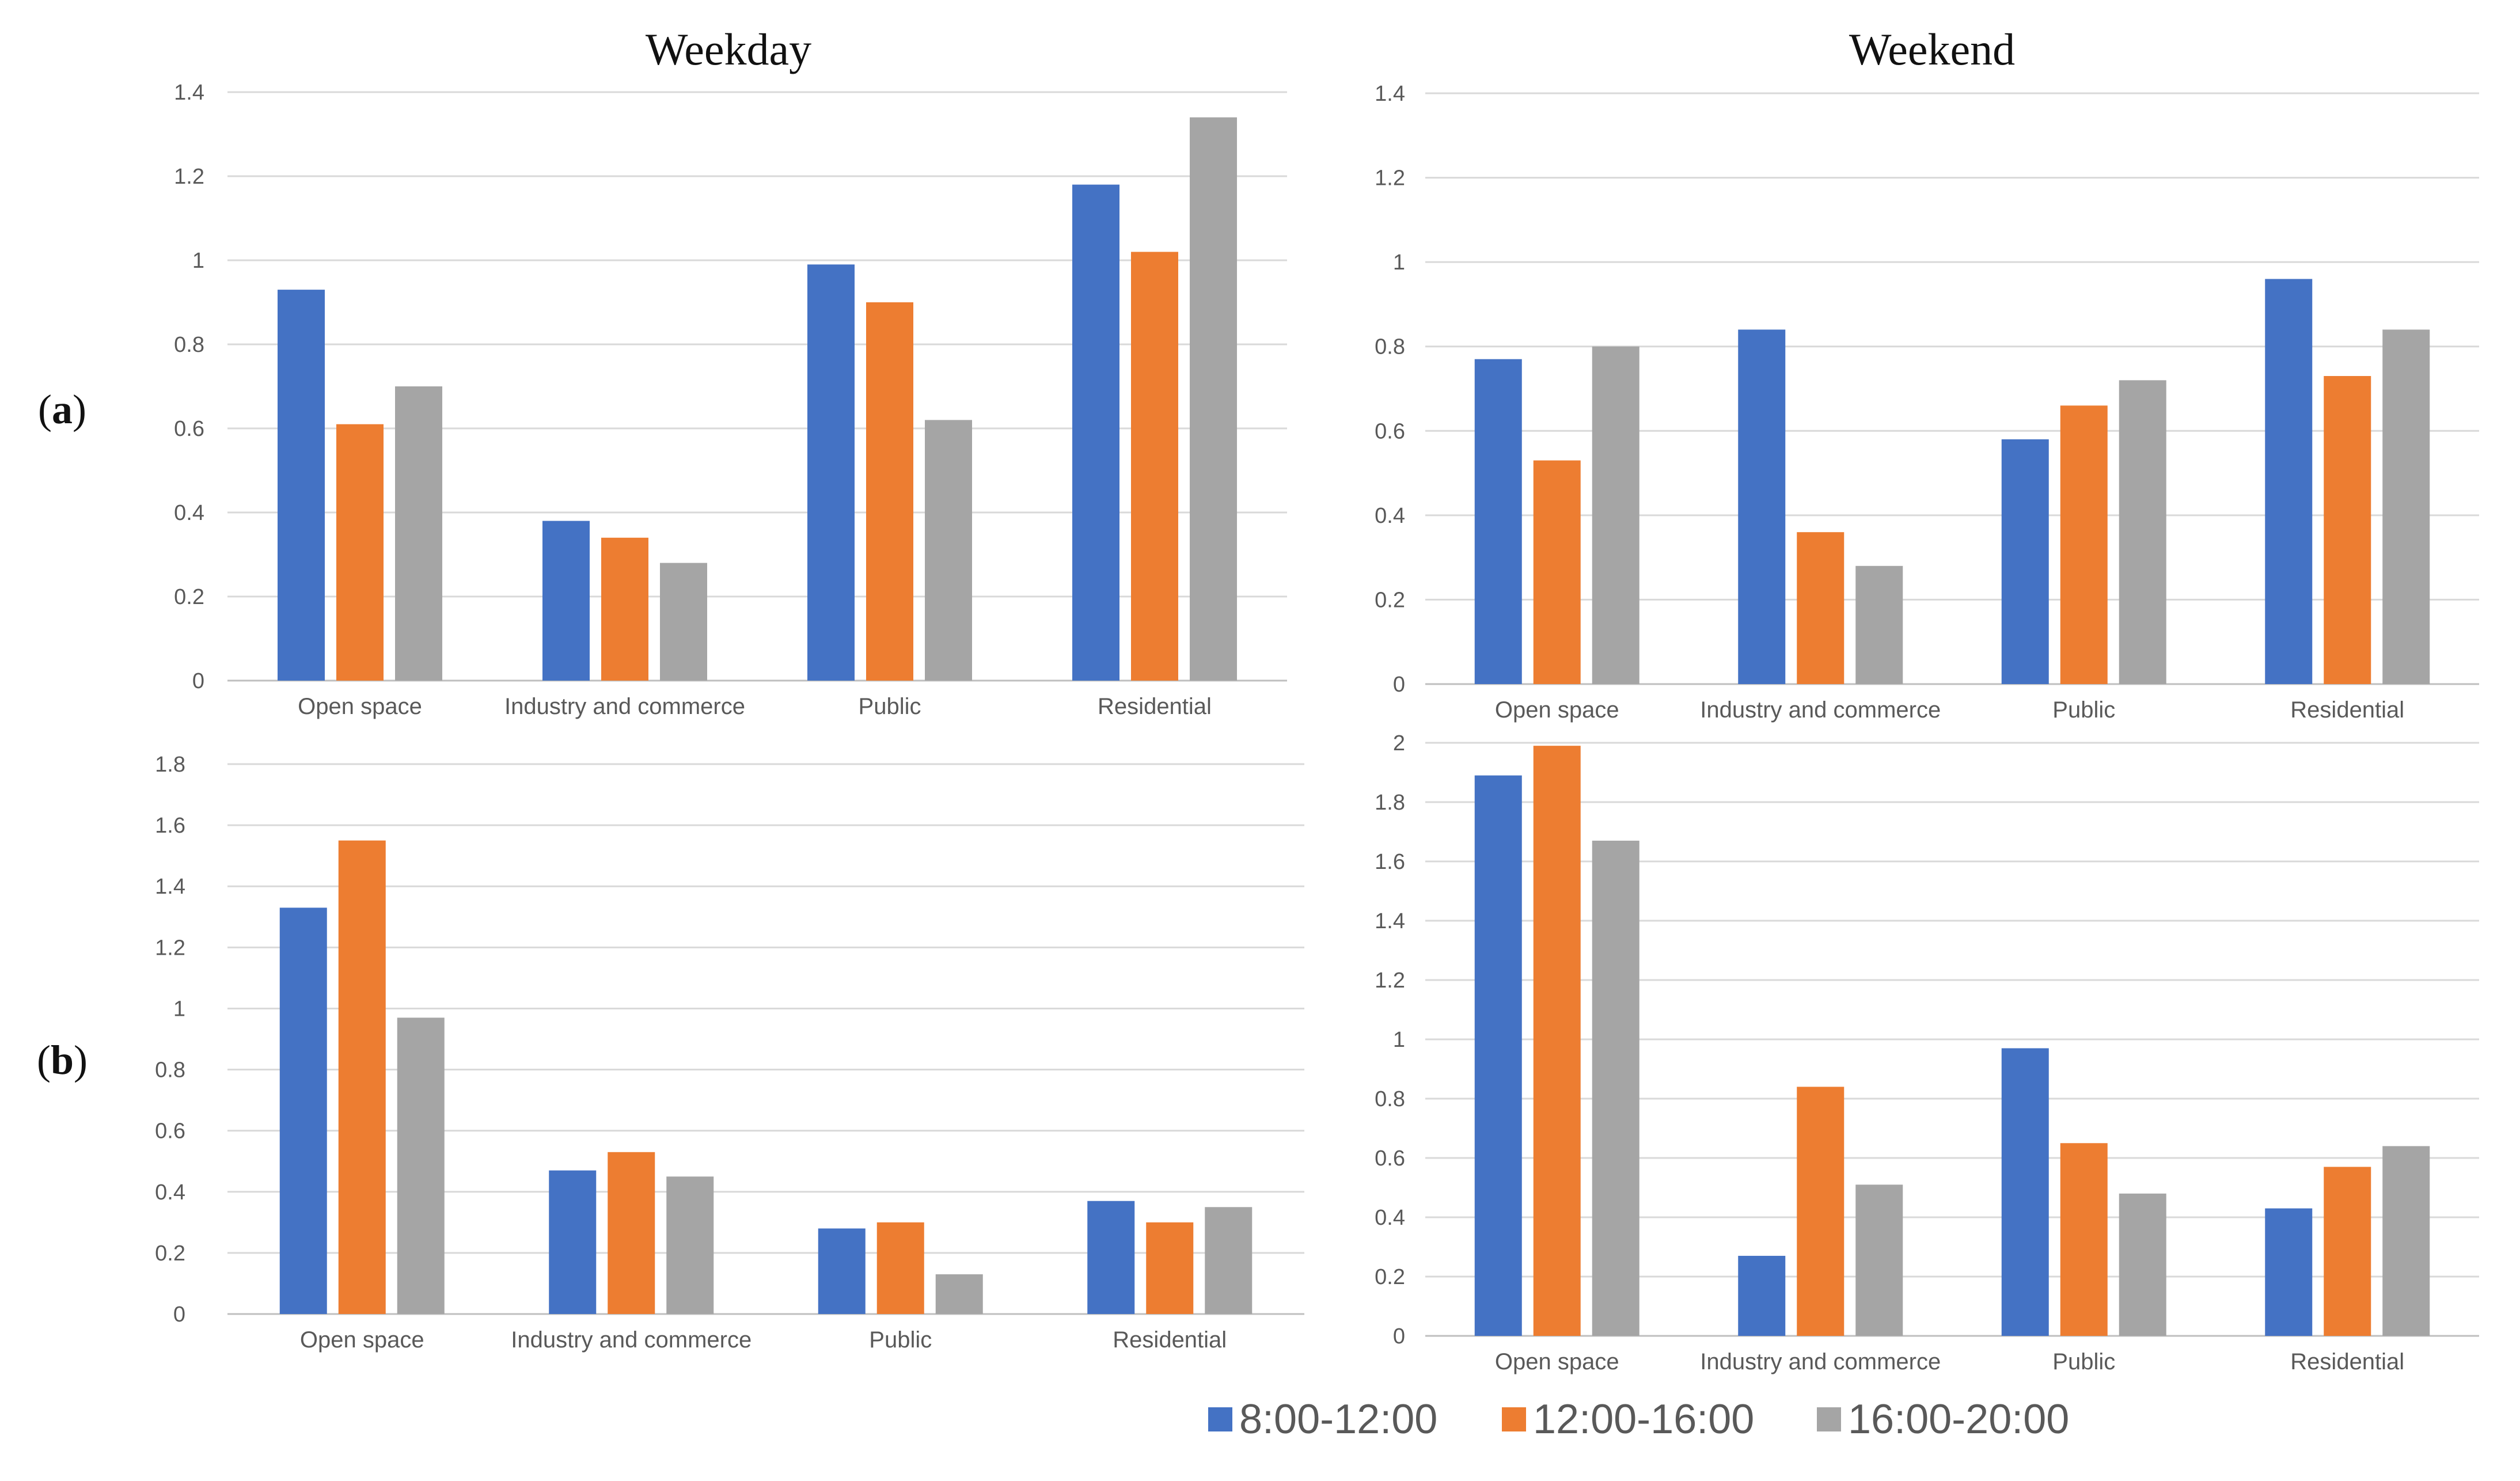  What do you see at coordinates (81, 1060) in the screenshot?
I see `row-label-b-close: )` at bounding box center [81, 1060].